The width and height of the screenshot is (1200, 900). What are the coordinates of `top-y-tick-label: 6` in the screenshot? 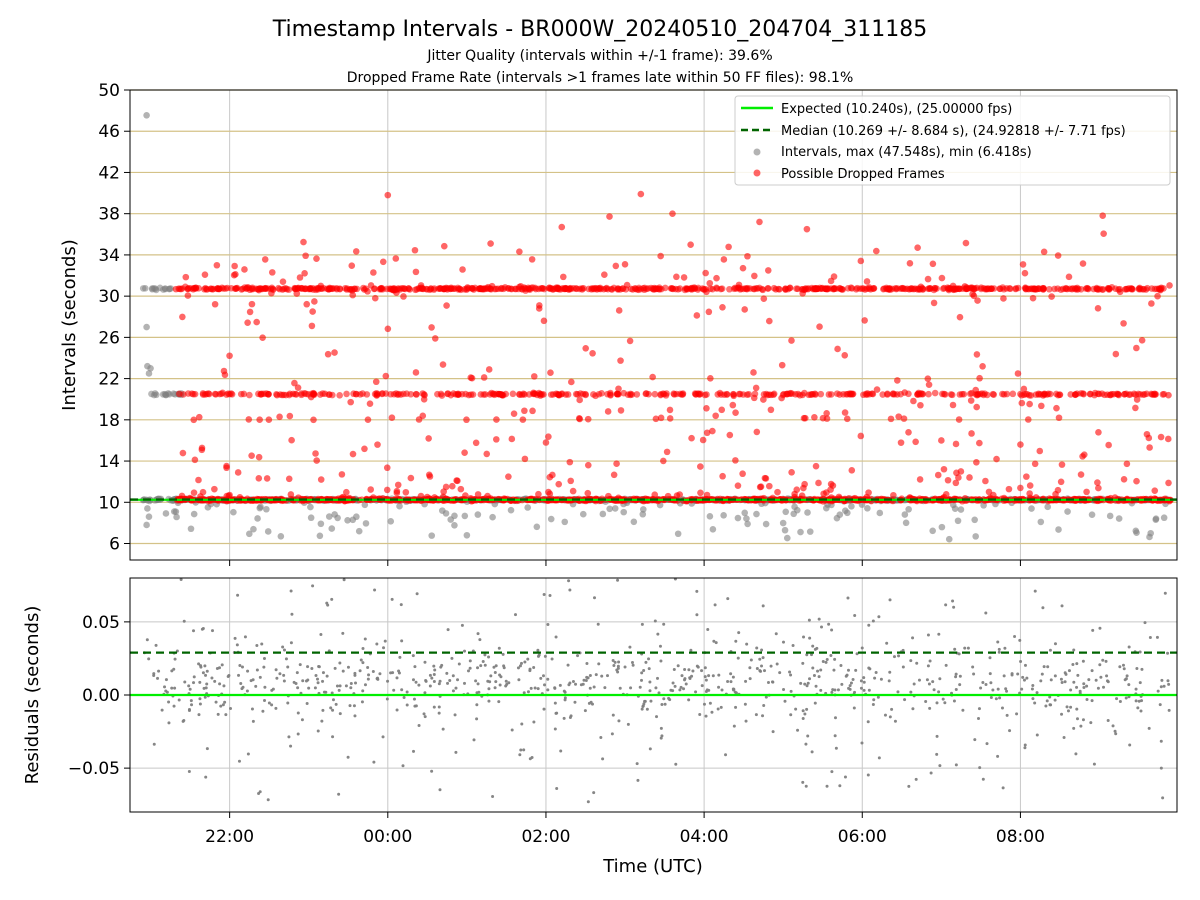 It's located at (114, 545).